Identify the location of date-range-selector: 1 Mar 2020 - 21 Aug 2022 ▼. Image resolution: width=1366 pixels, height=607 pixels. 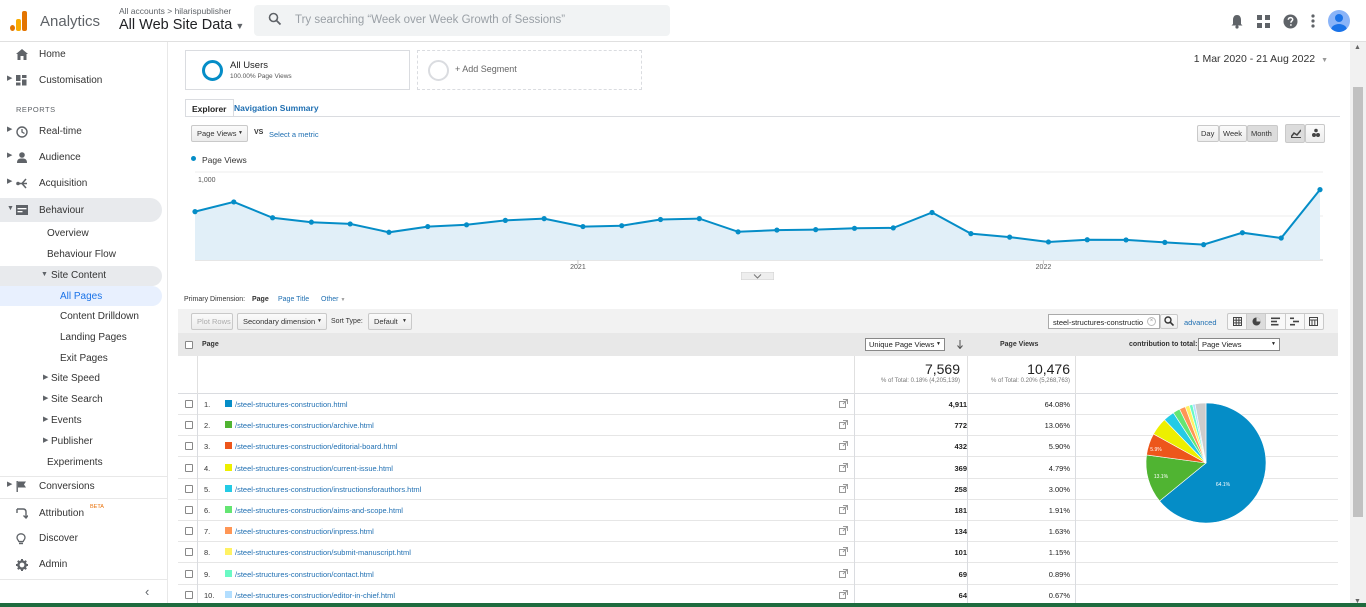
(1261, 59).